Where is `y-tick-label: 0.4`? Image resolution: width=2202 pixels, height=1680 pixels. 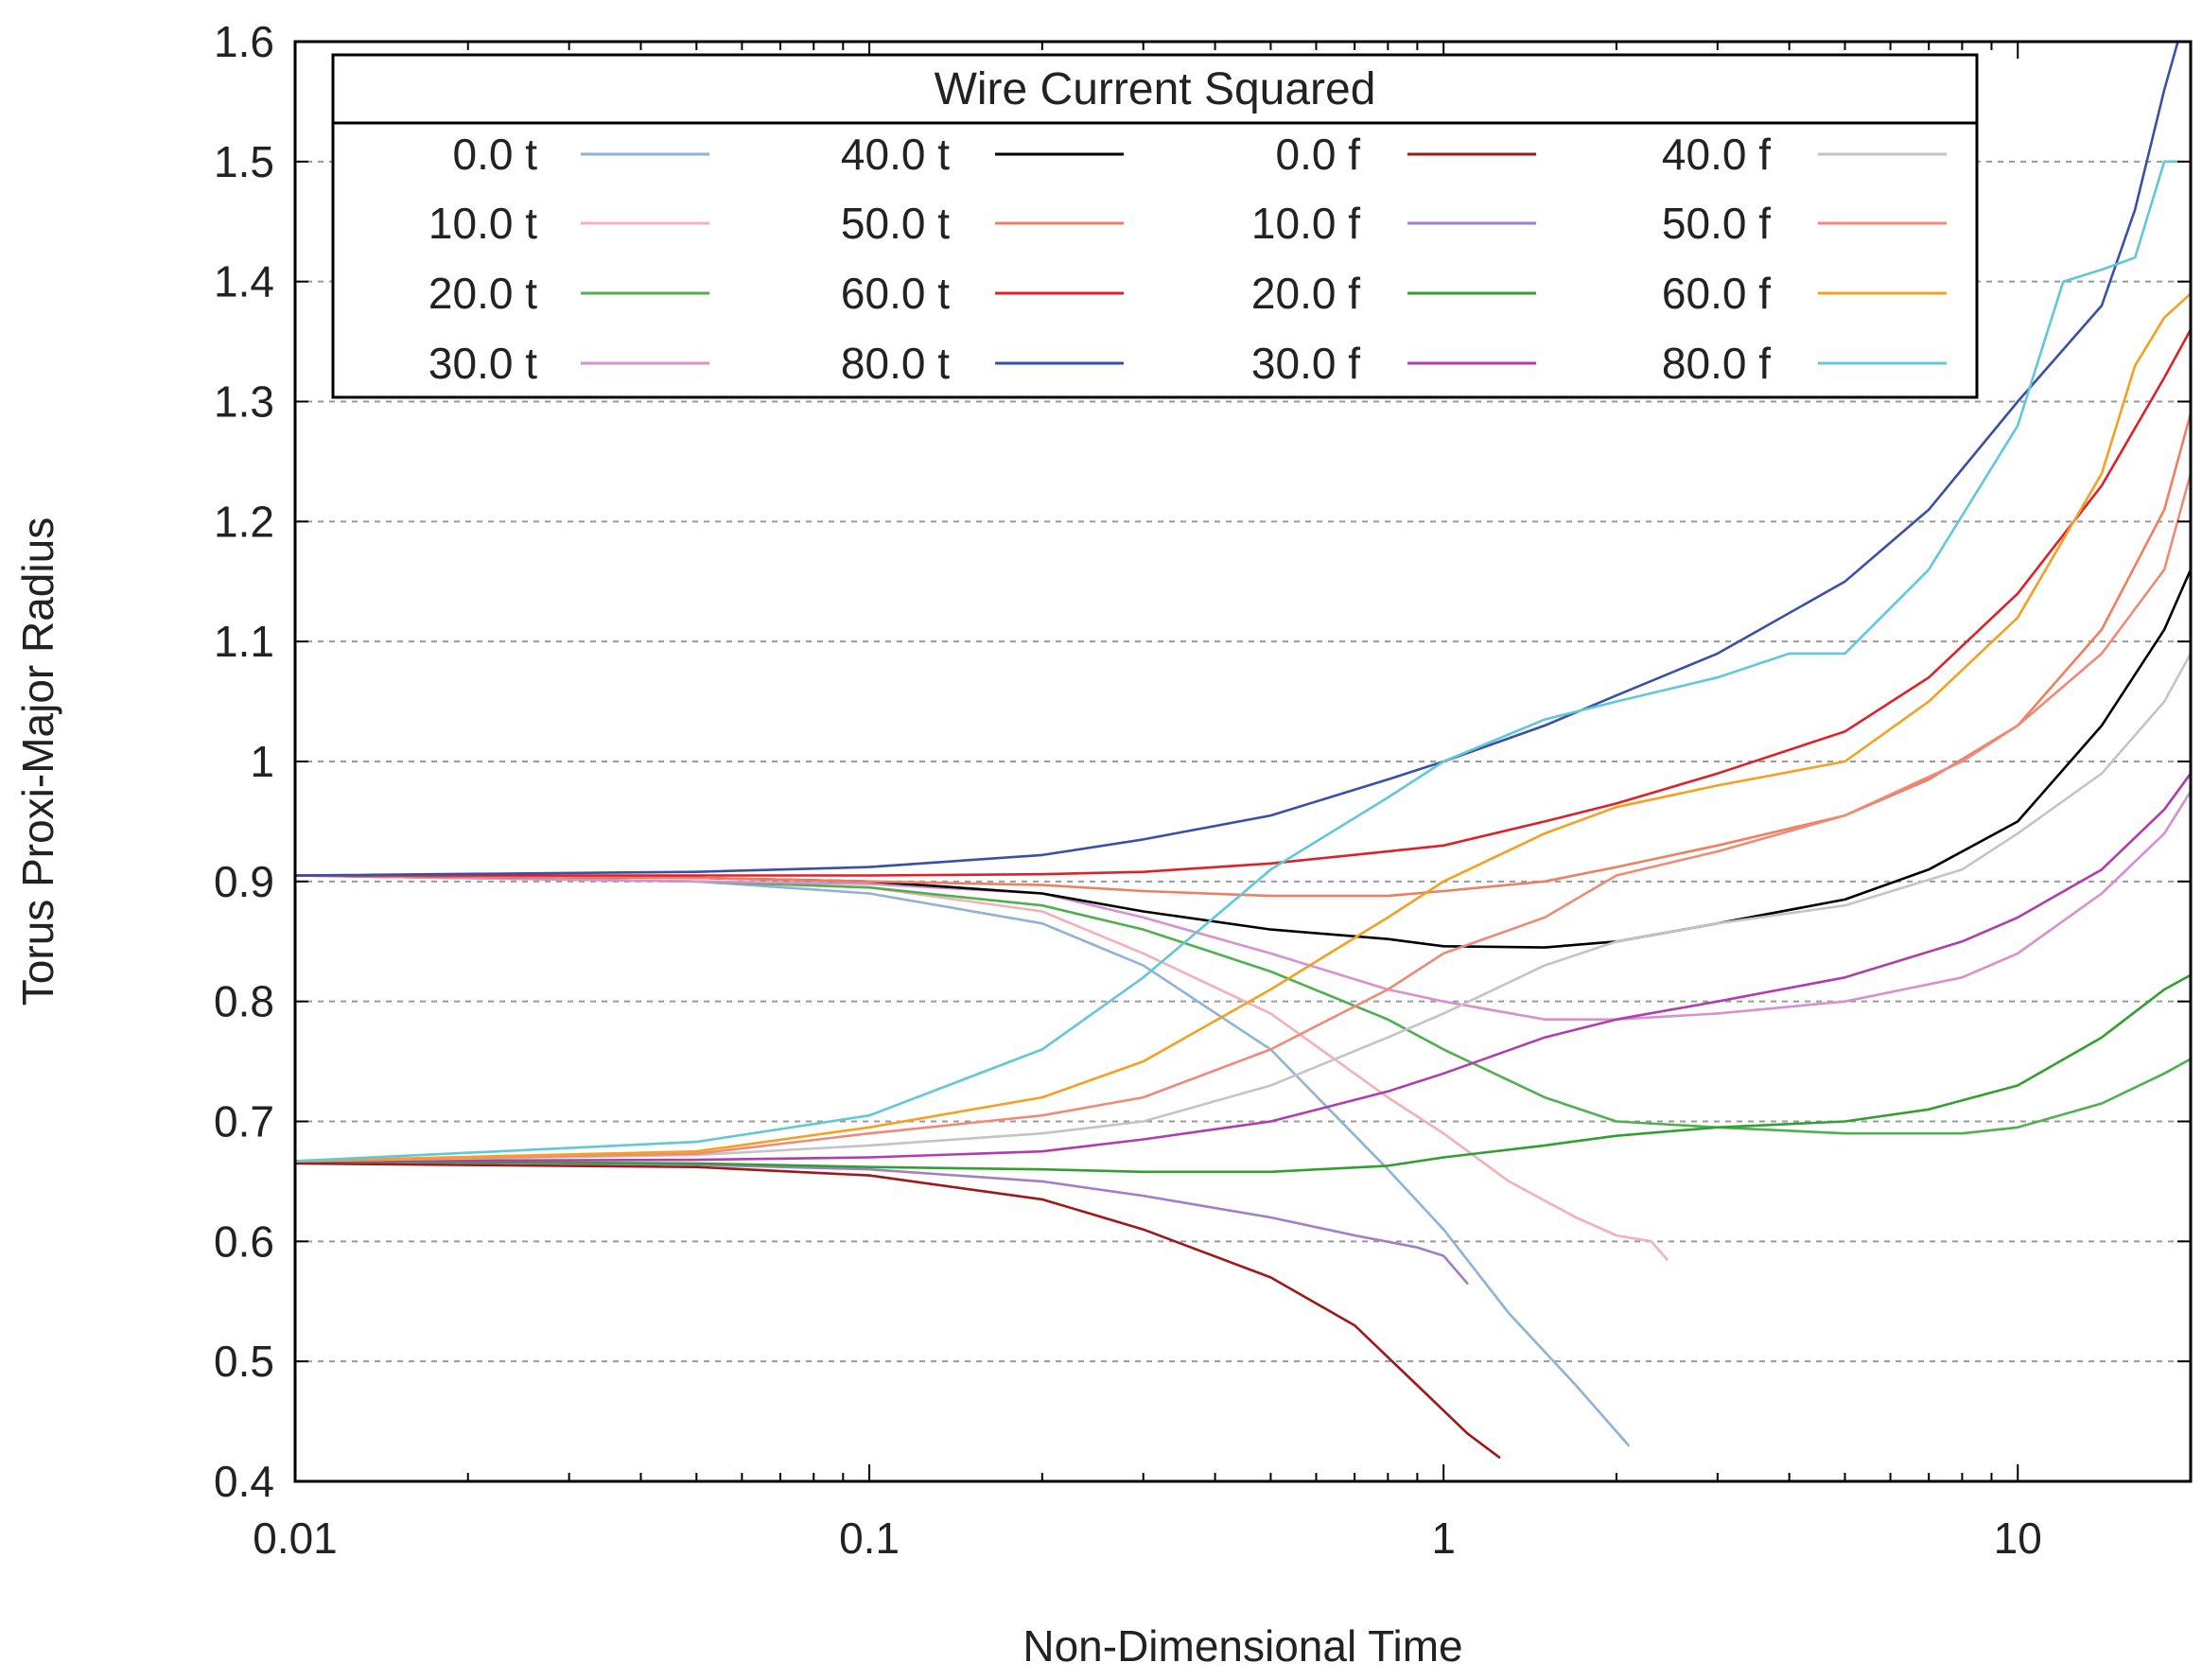 y-tick-label: 0.4 is located at coordinates (244, 1481).